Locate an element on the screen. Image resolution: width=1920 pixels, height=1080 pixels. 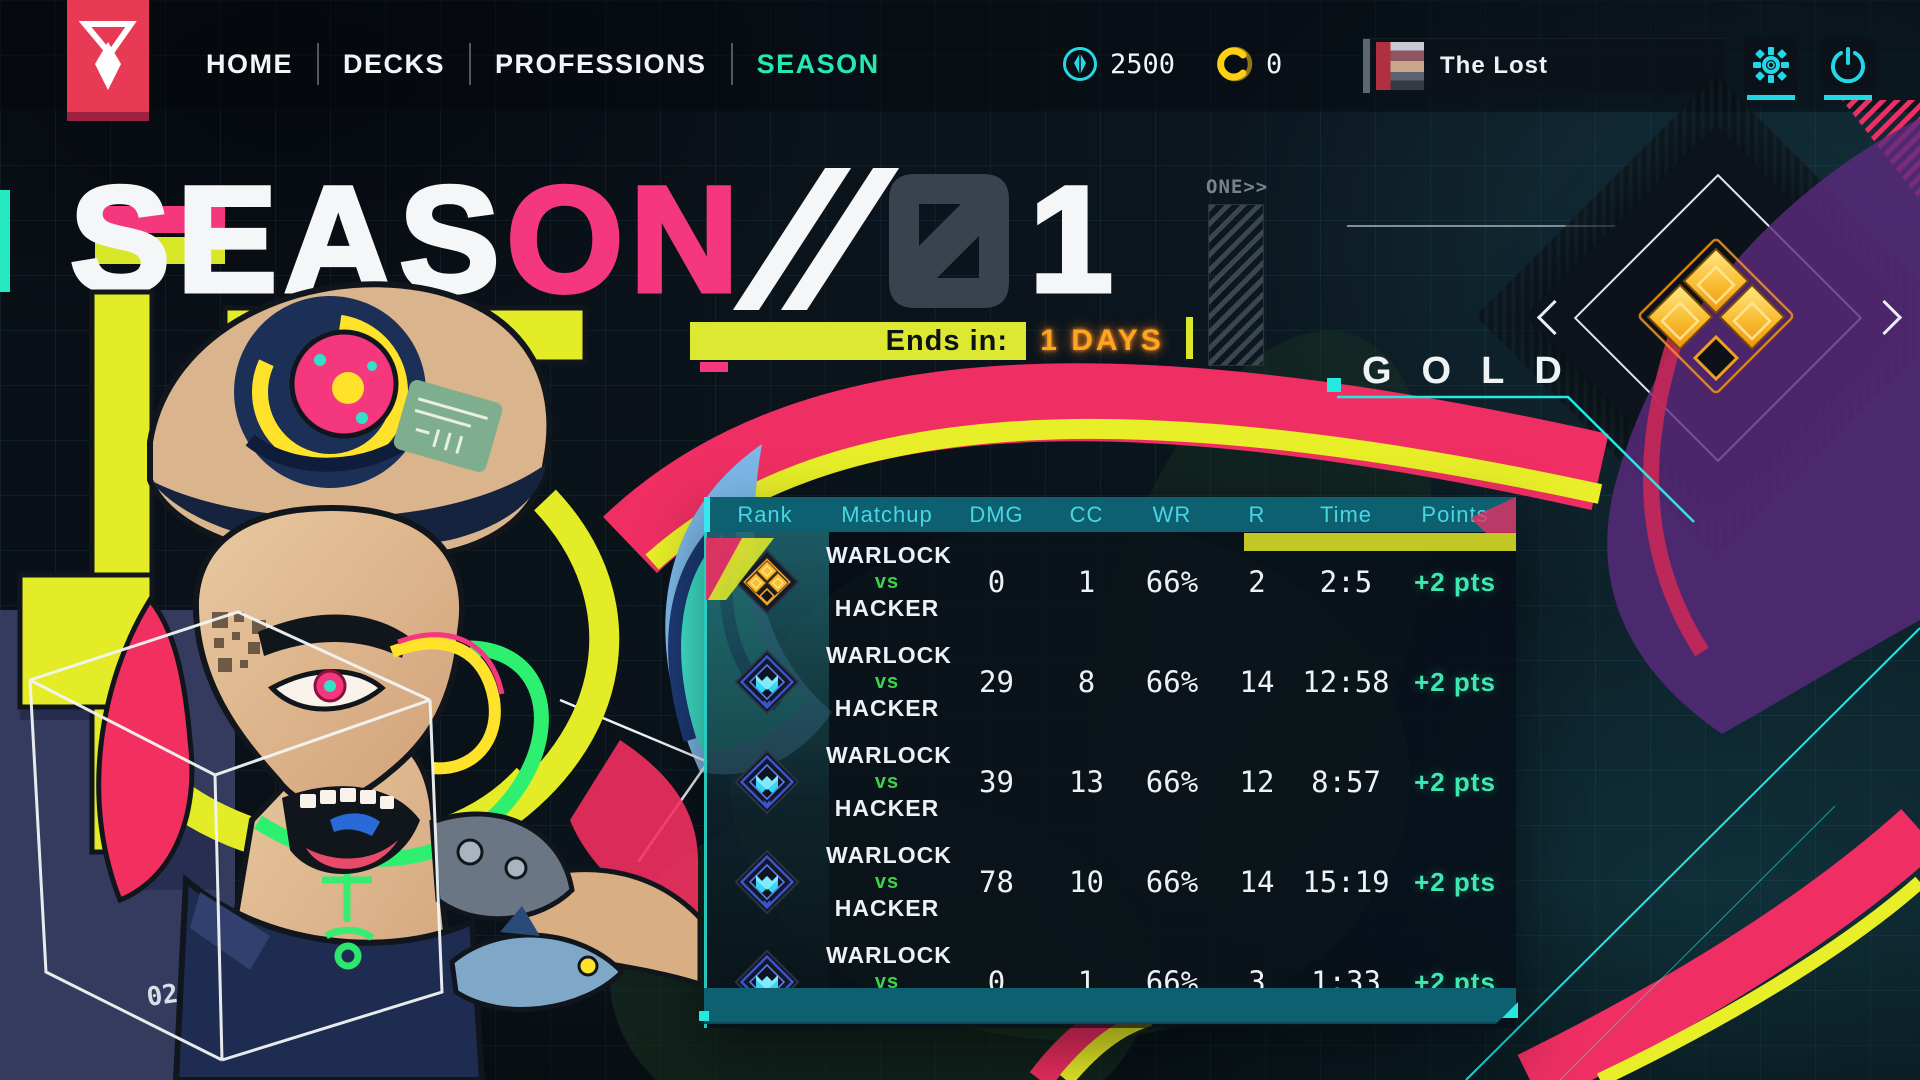
nav-item-decks: DECKS is located at coordinates (394, 63).